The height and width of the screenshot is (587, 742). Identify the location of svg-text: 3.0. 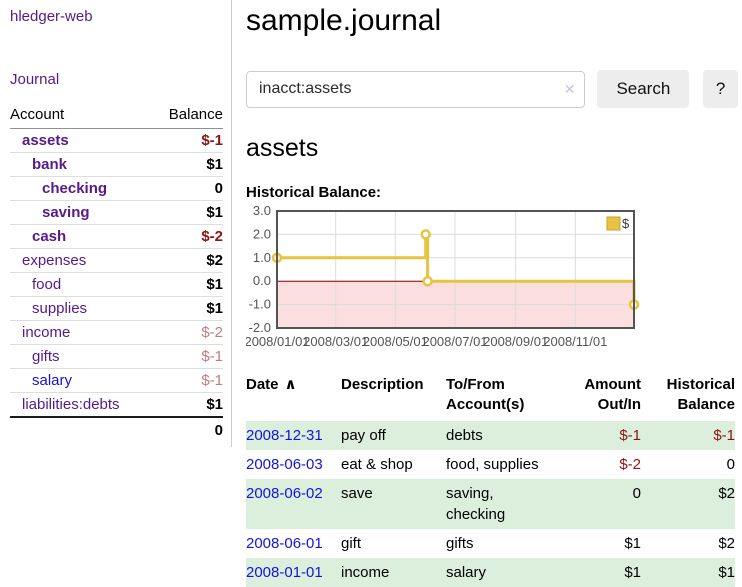
(262, 212).